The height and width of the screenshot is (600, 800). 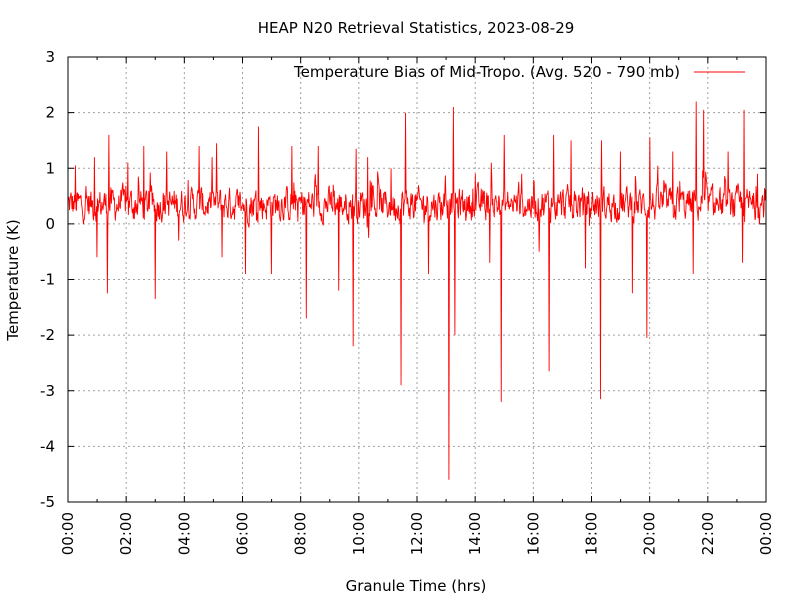 What do you see at coordinates (13, 280) in the screenshot?
I see `y-axis-label: Temperature (K)` at bounding box center [13, 280].